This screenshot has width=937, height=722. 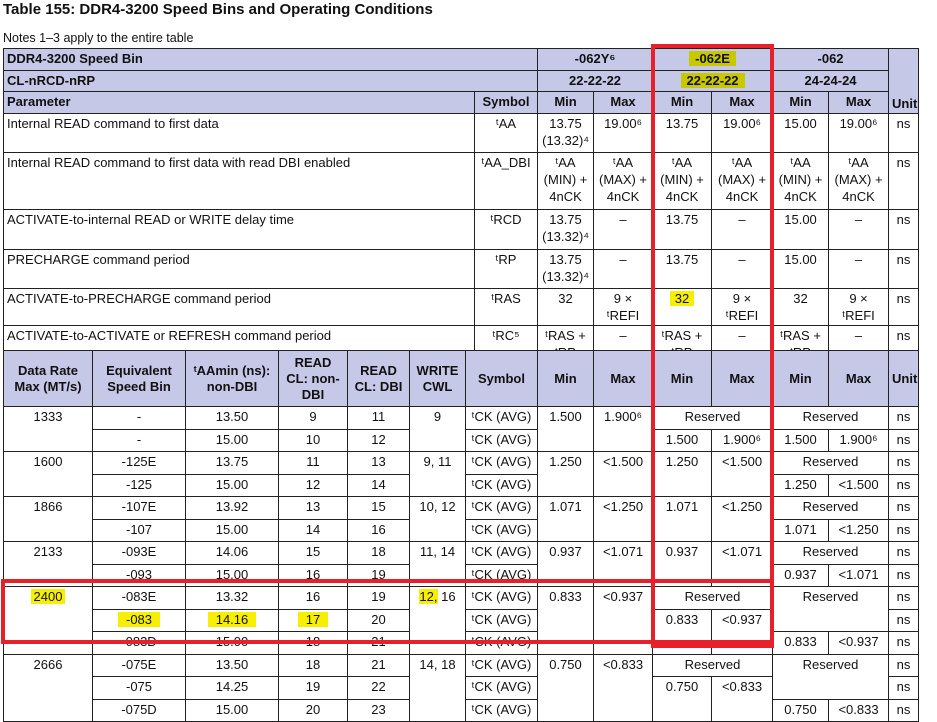 What do you see at coordinates (565, 687) in the screenshot?
I see `min-cell: 0.750` at bounding box center [565, 687].